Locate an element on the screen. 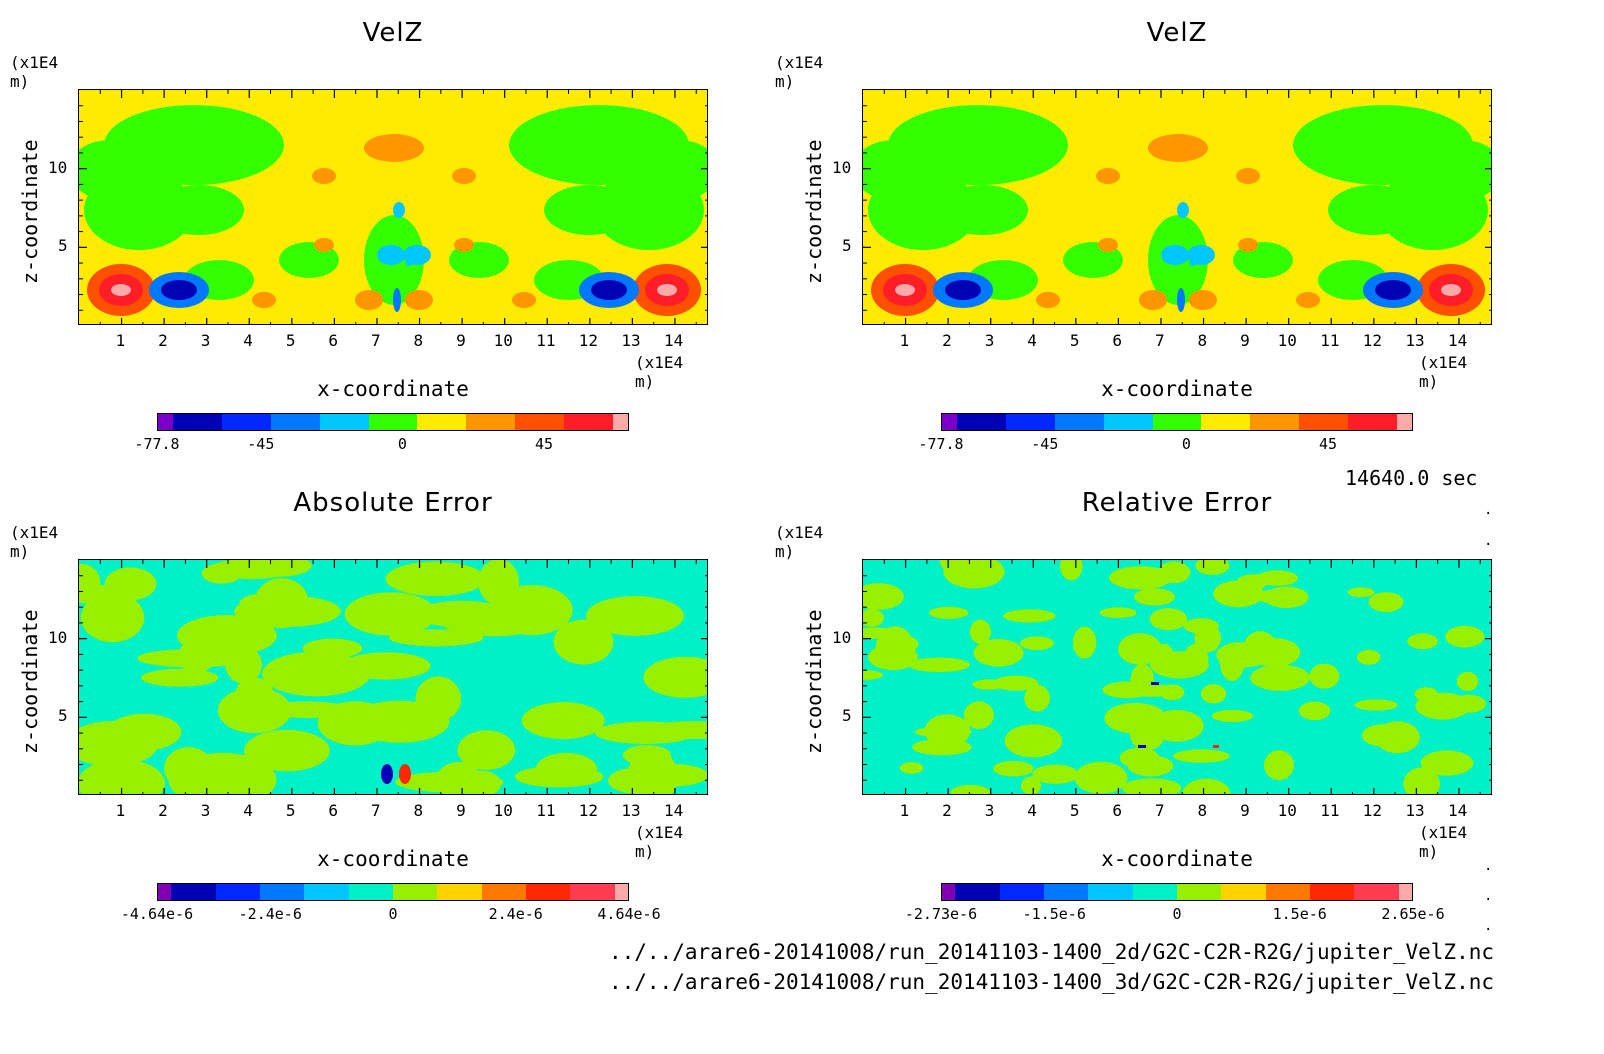 The height and width of the screenshot is (1054, 1604). y-unit-label: (x1E4 m) is located at coordinates (34, 72).